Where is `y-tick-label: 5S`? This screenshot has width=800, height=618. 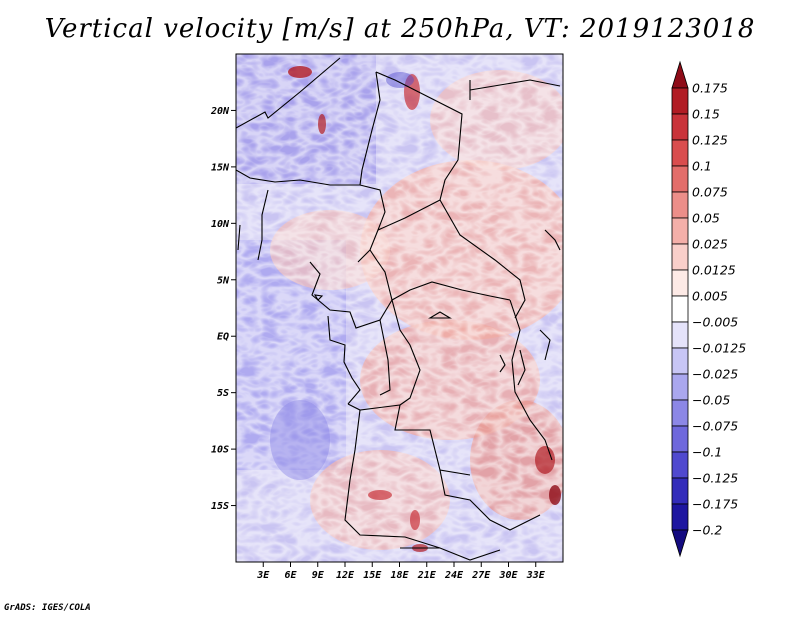
y-tick-label: 5S is located at coordinates (223, 393).